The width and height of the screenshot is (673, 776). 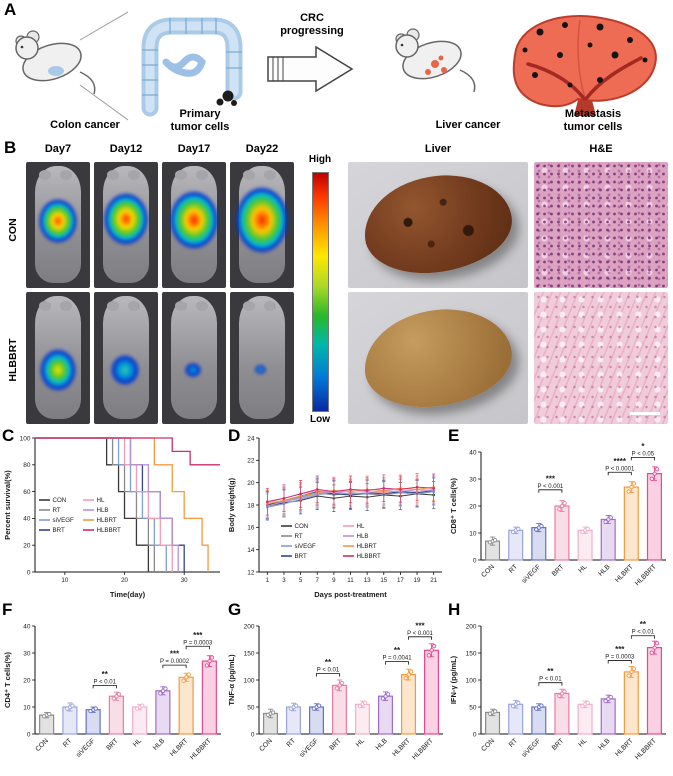 What do you see at coordinates (350, 594) in the screenshot?
I see `svg-text: Days post-treatment` at bounding box center [350, 594].